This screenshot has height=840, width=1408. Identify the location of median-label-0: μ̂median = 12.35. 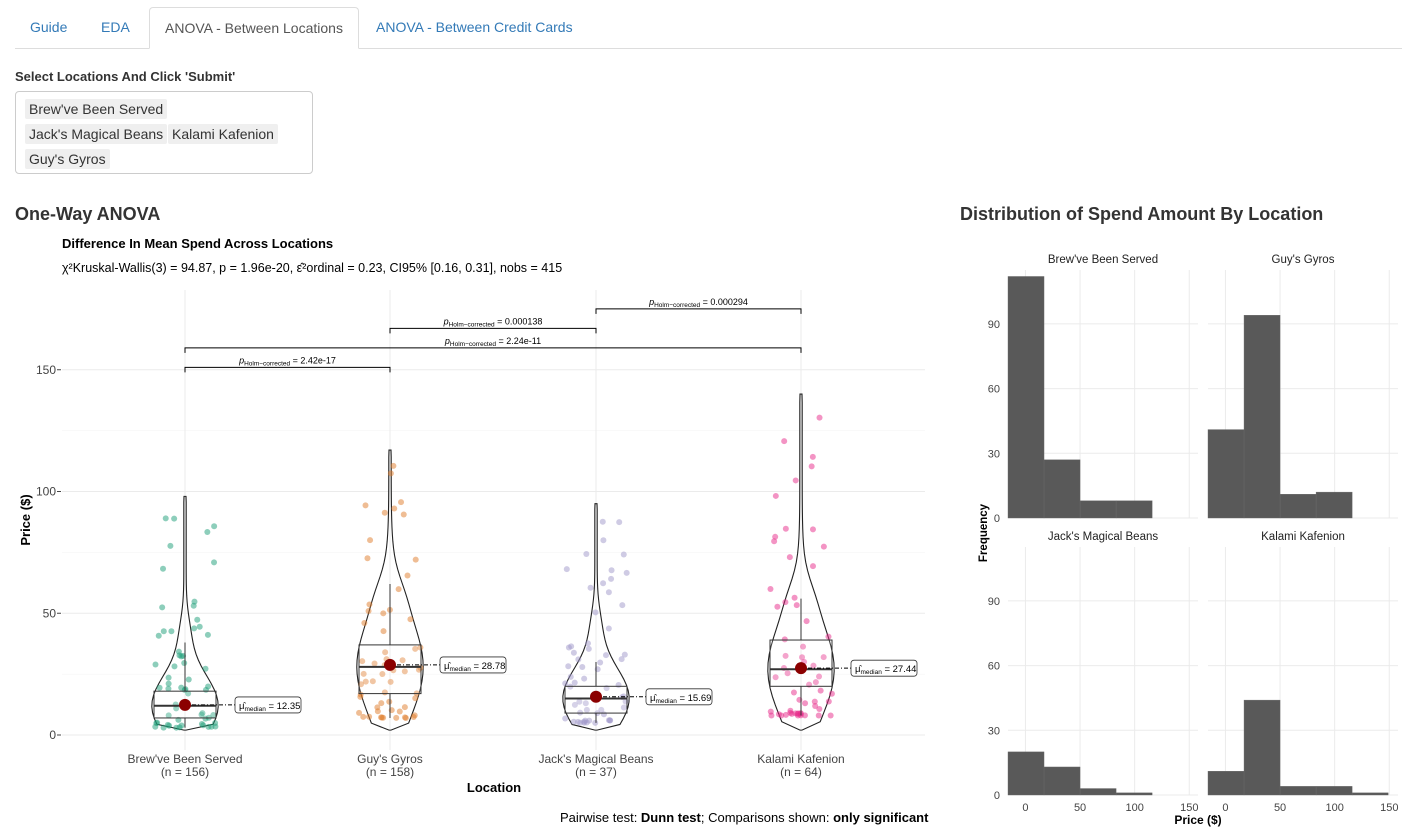
(268, 705).